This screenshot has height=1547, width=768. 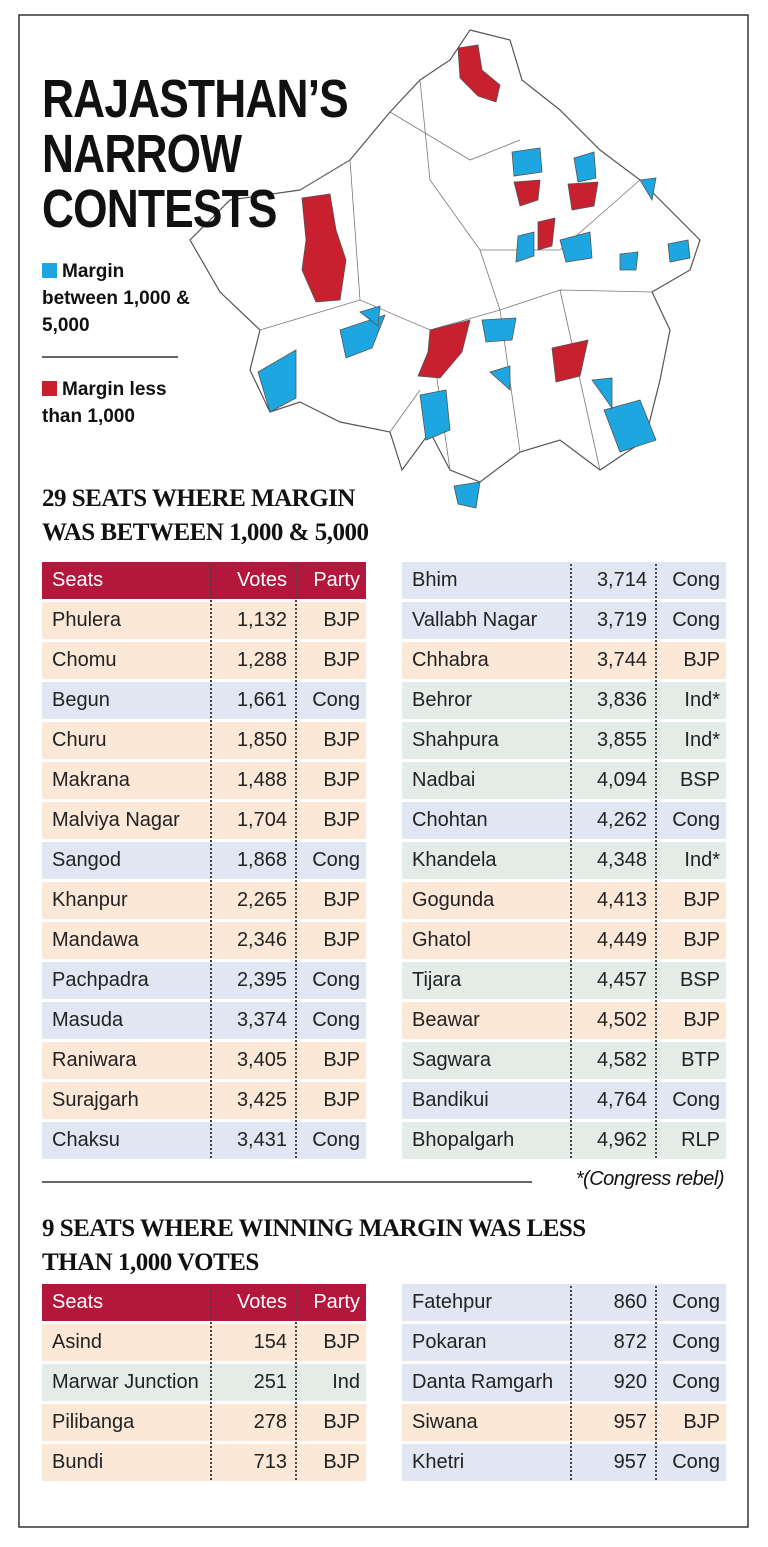 What do you see at coordinates (95, 940) in the screenshot?
I see `seat-cell: Mandawa` at bounding box center [95, 940].